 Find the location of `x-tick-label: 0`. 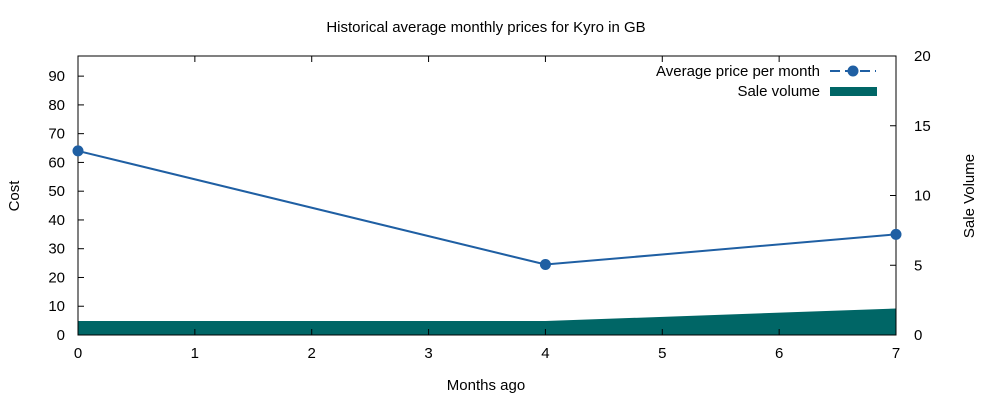

x-tick-label: 0 is located at coordinates (78, 353).